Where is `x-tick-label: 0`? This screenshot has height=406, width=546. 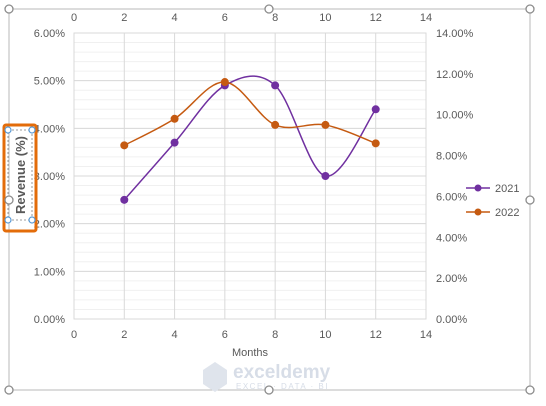
x-tick-label: 0 is located at coordinates (74, 335).